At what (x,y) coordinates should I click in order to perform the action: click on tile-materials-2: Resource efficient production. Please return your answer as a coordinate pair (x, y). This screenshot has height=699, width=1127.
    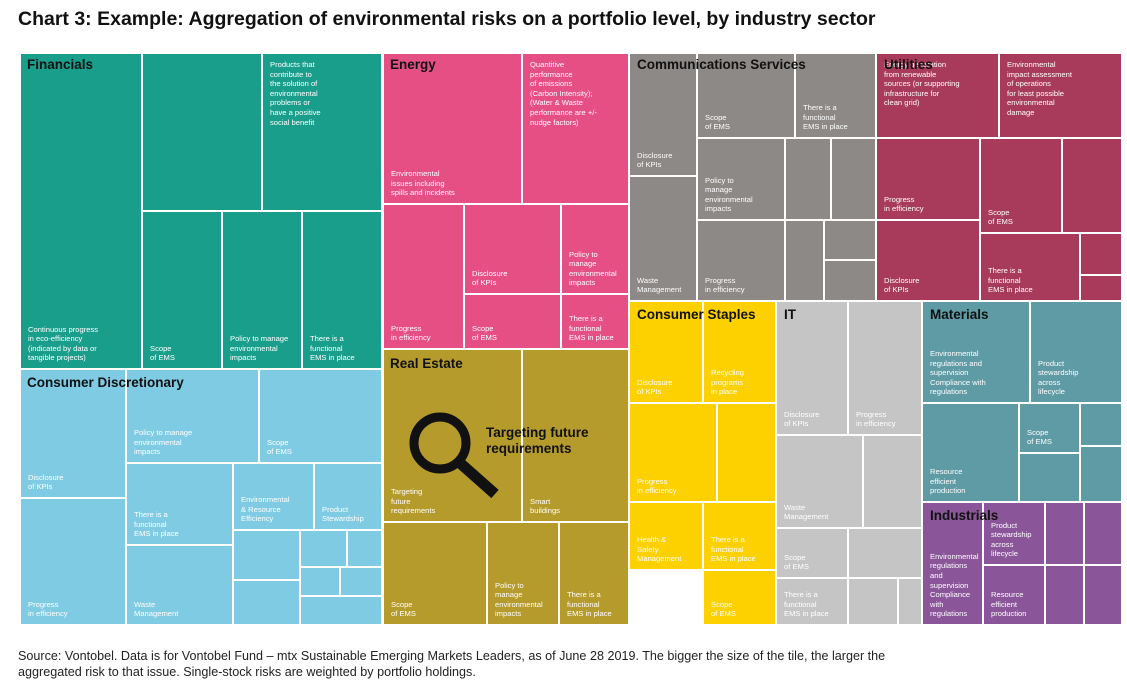
    Looking at the image, I should click on (970, 452).